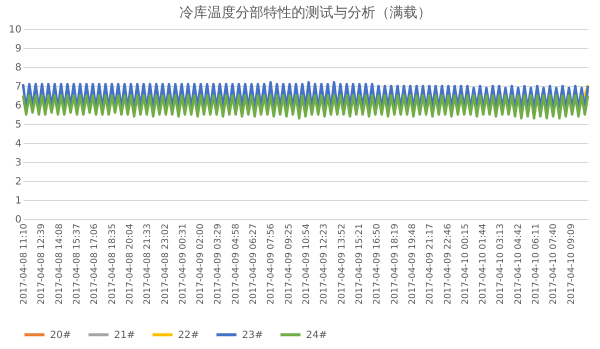 This screenshot has height=349, width=600. I want to click on x-tick-label: 2017-04-08 15:37, so click(77, 264).